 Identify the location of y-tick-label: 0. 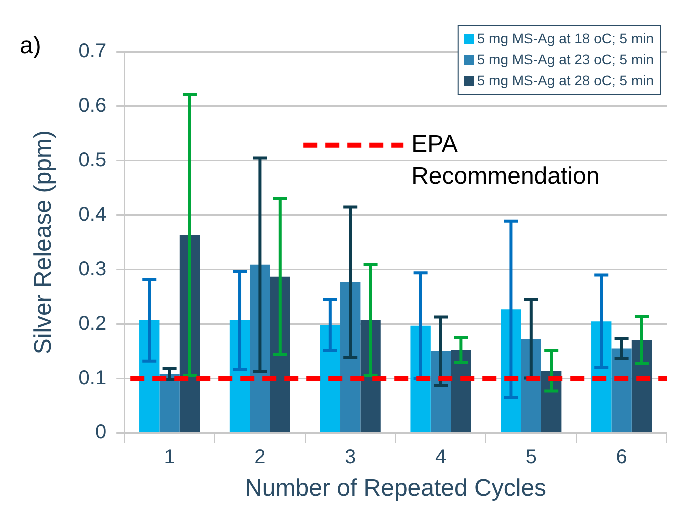
(101, 433).